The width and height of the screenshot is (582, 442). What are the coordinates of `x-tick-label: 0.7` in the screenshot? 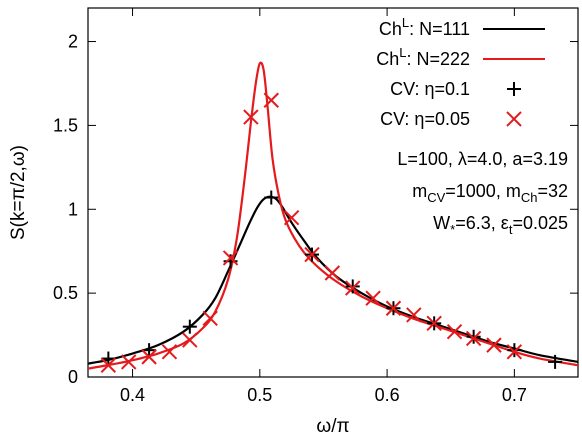 It's located at (514, 395).